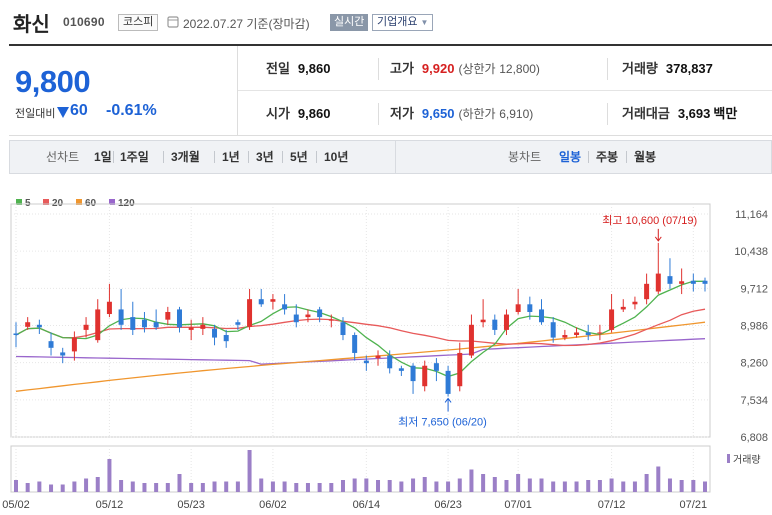 This screenshot has width=772, height=515. I want to click on x-tick-label: 06/02, so click(273, 505).